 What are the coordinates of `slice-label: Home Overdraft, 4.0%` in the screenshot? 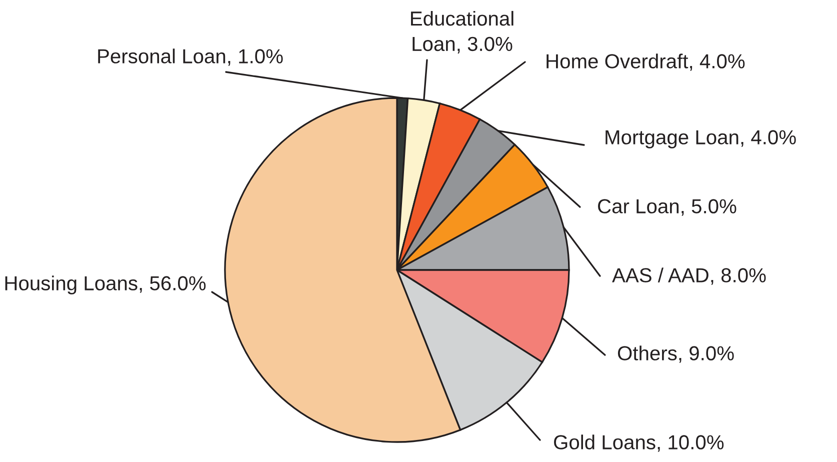 It's located at (645, 62).